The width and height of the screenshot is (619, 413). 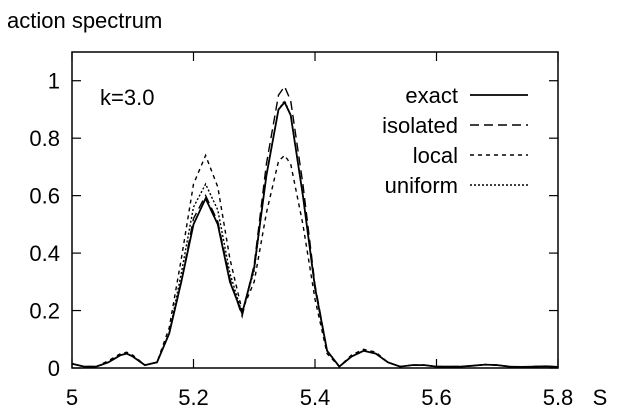 What do you see at coordinates (44, 138) in the screenshot?
I see `y-tick-label: 0.8` at bounding box center [44, 138].